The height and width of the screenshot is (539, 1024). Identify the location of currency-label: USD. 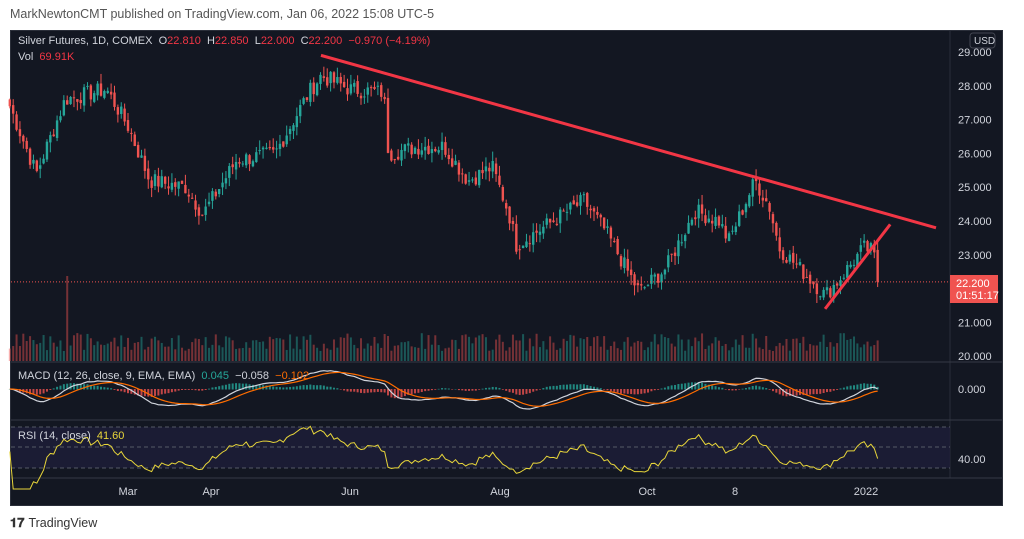
(984, 41).